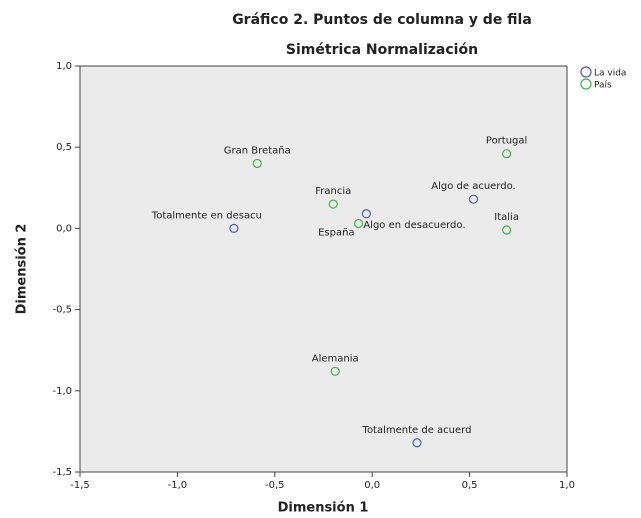  I want to click on y-axis-title: Dimensión 2, so click(22, 269).